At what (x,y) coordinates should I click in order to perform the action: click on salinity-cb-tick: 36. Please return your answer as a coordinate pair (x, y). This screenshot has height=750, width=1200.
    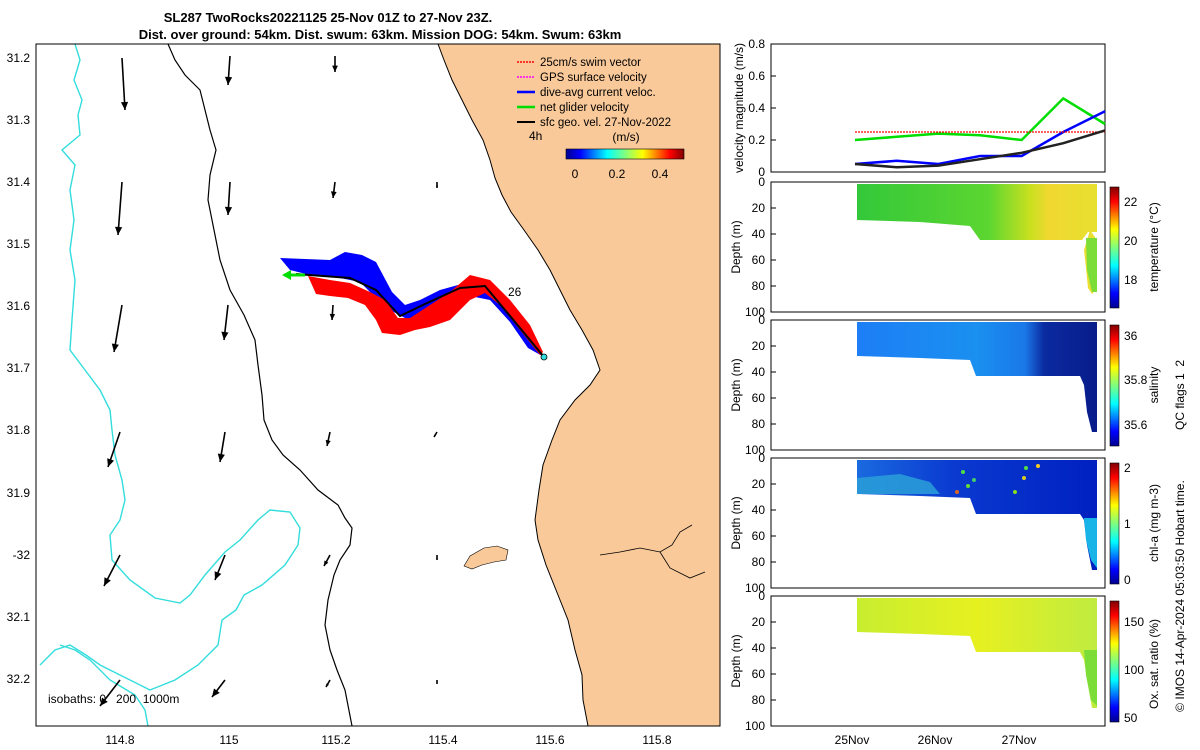
    Looking at the image, I should click on (1131, 336).